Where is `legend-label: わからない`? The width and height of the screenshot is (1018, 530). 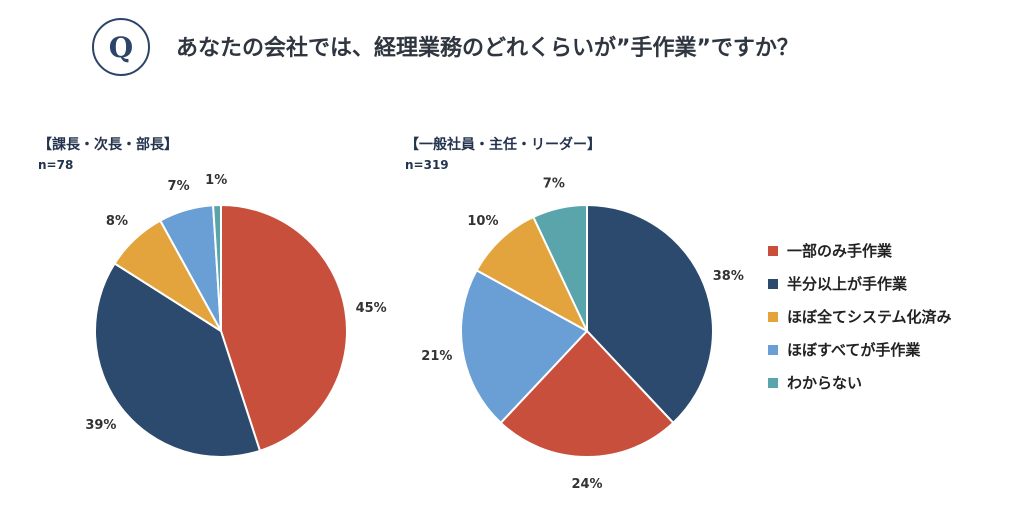
legend-label: わからない is located at coordinates (825, 383).